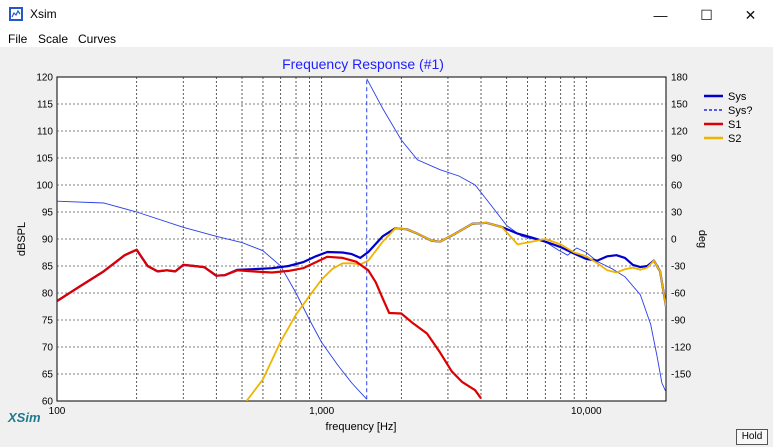  I want to click on y-tick-label: 105, so click(44, 159).